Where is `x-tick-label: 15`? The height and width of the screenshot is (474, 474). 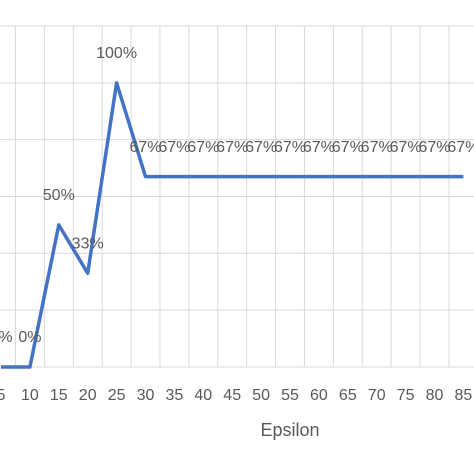
x-tick-label: 15 is located at coordinates (59, 395).